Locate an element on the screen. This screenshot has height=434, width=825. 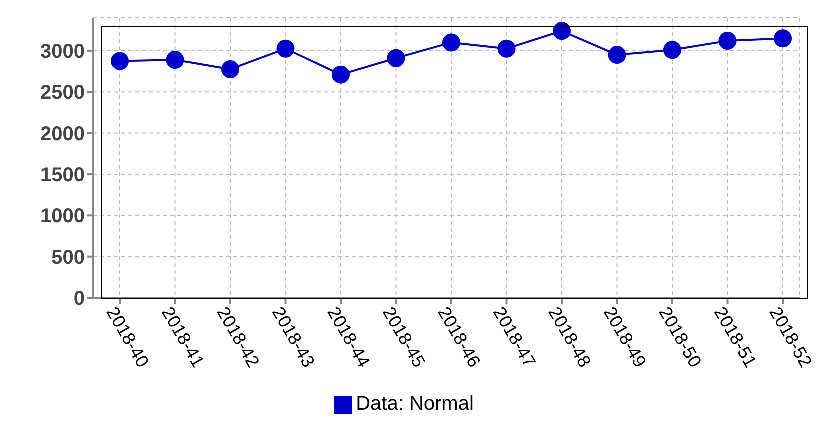
y-tick-label: 3000 is located at coordinates (62, 52).